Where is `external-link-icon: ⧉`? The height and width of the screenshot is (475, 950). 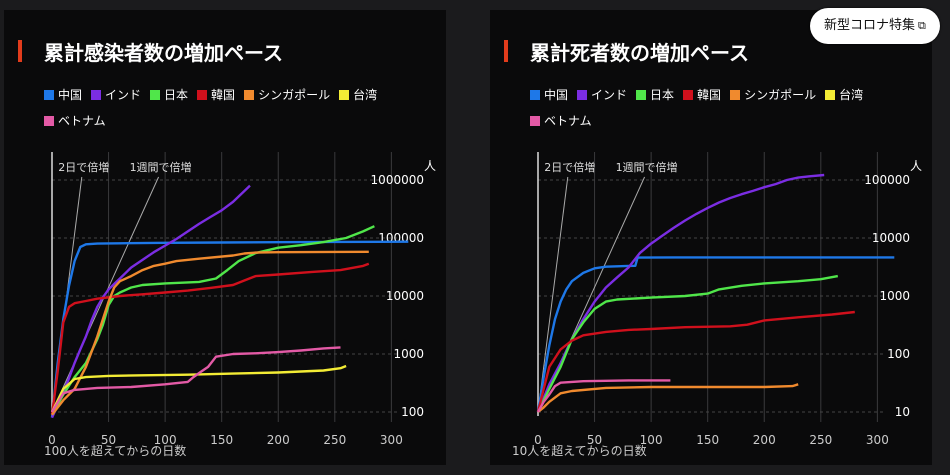
external-link-icon: ⧉ is located at coordinates (922, 25).